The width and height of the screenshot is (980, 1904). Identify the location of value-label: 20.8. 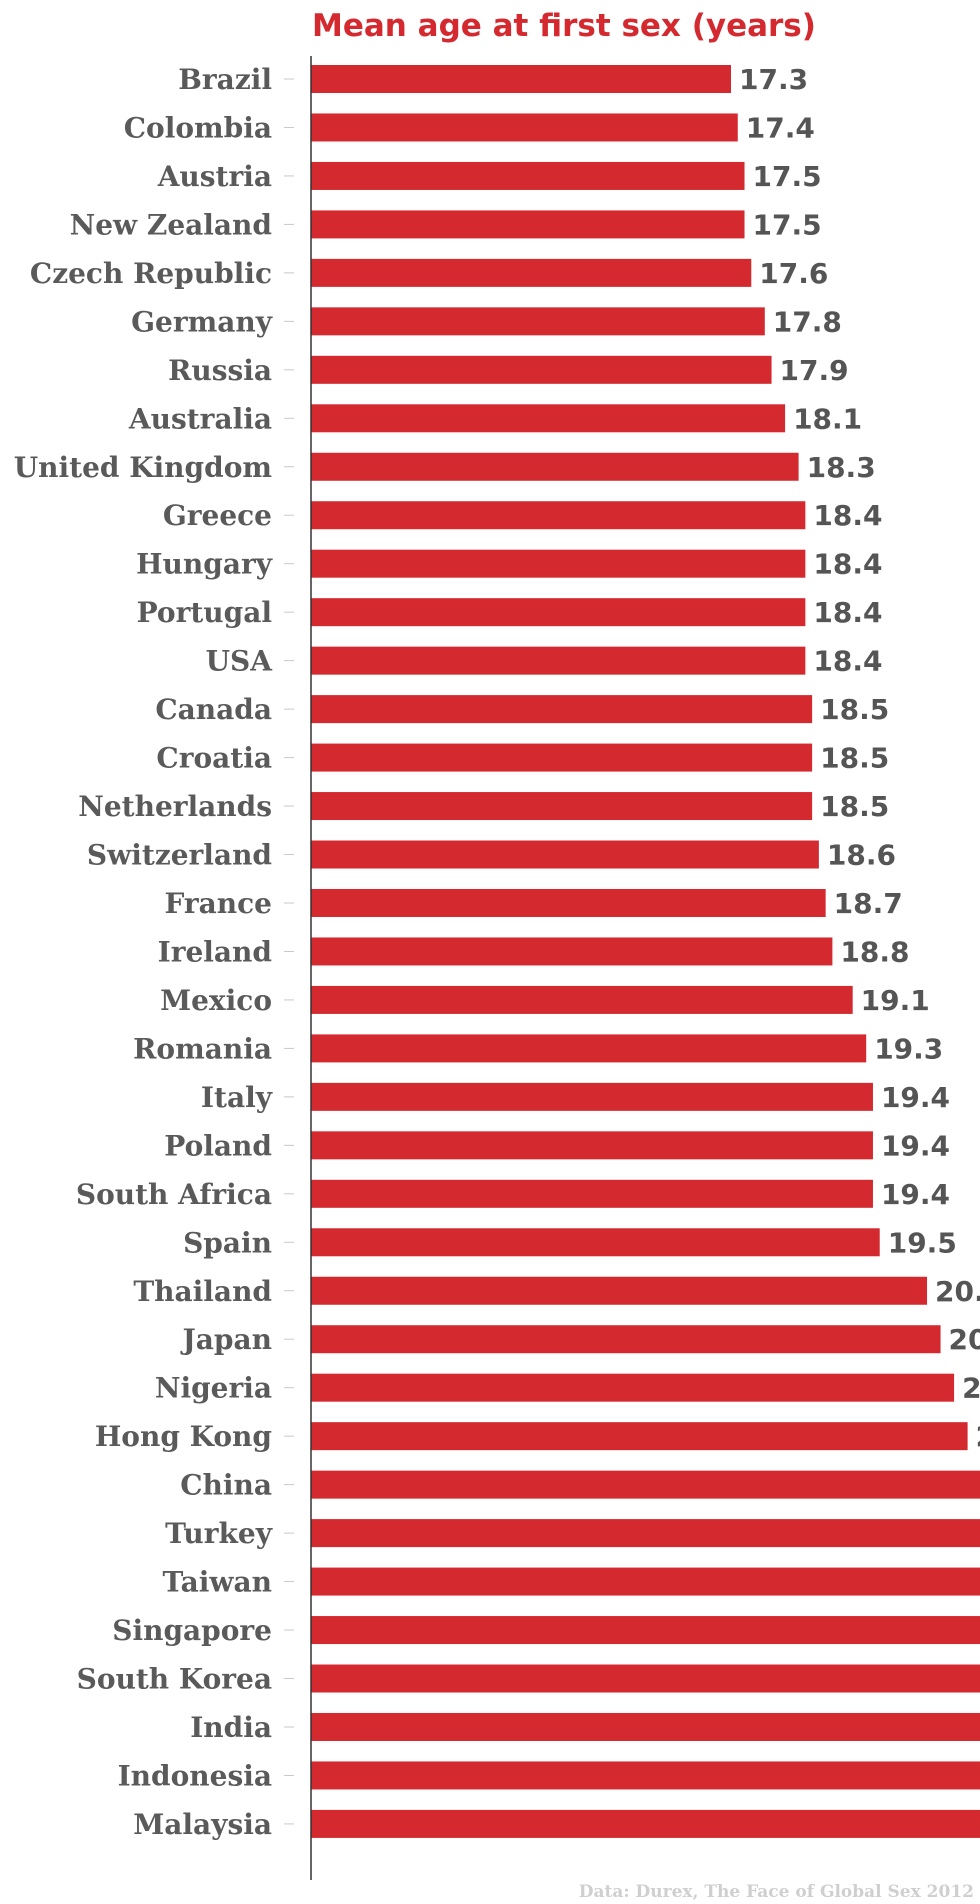
(978, 1436).